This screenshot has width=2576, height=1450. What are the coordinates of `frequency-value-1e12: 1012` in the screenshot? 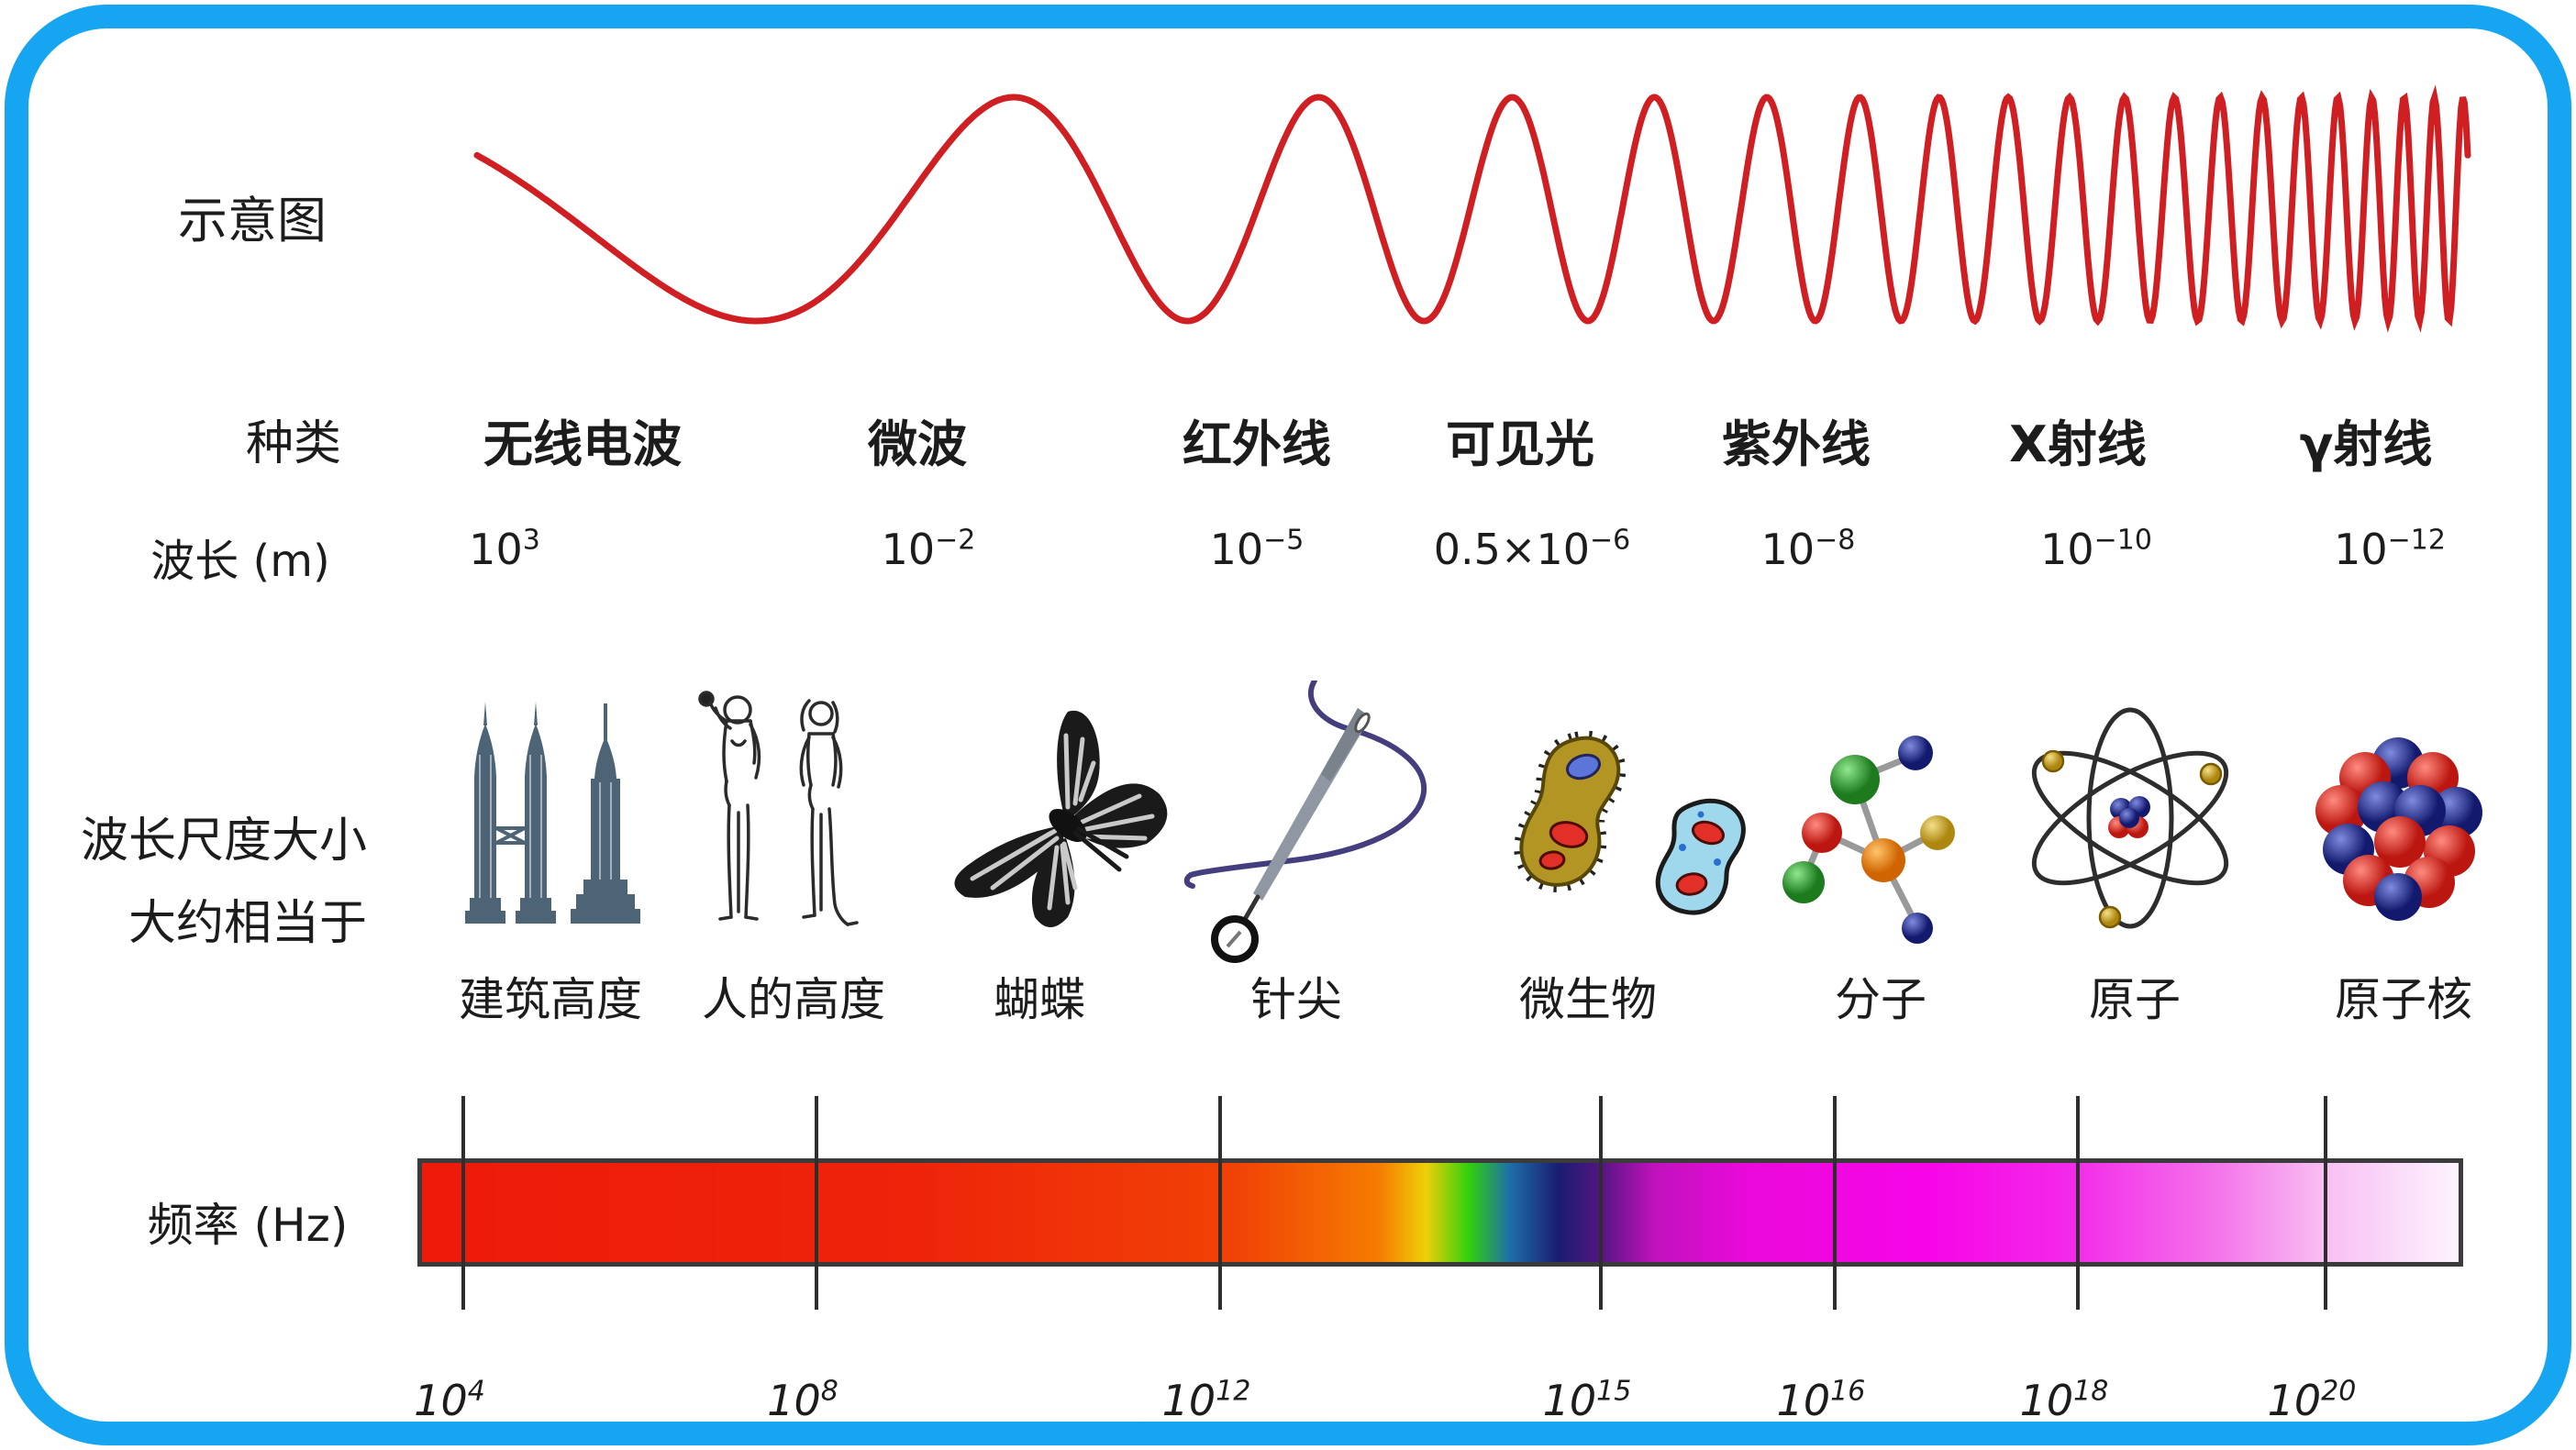 It's located at (1206, 1400).